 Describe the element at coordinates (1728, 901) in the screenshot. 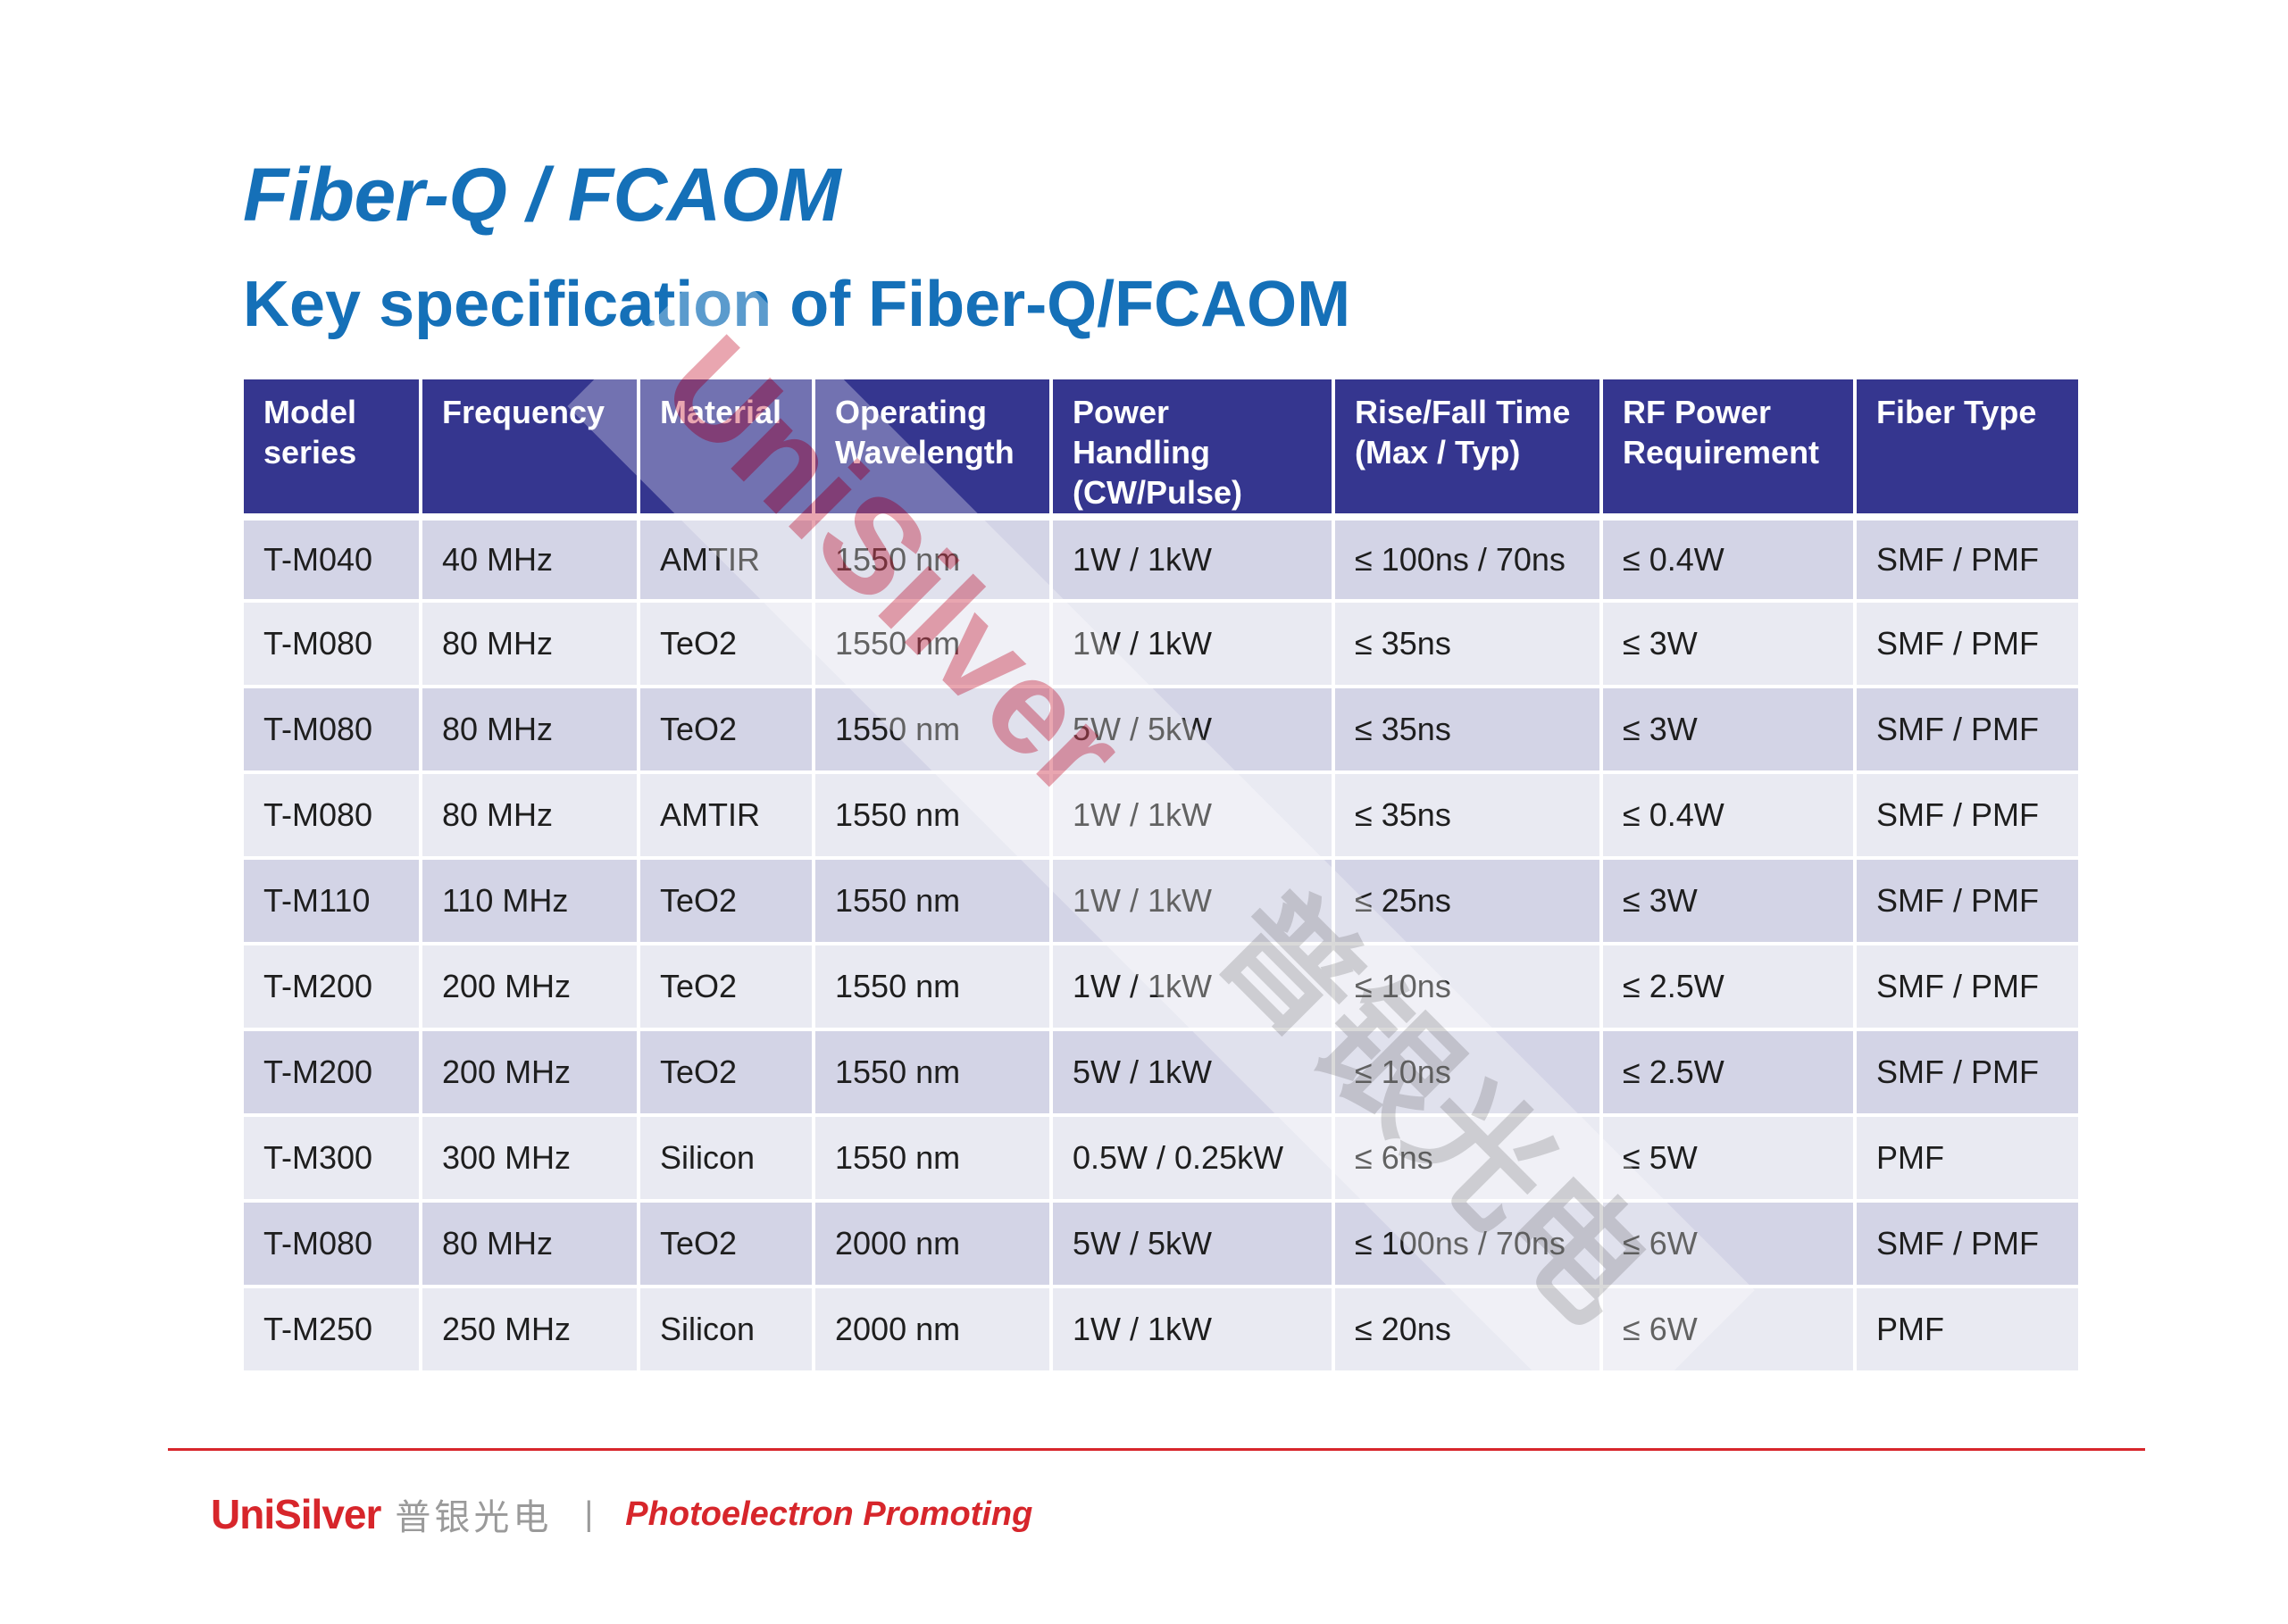

I see `table-cell: ≤ 3W` at that location.